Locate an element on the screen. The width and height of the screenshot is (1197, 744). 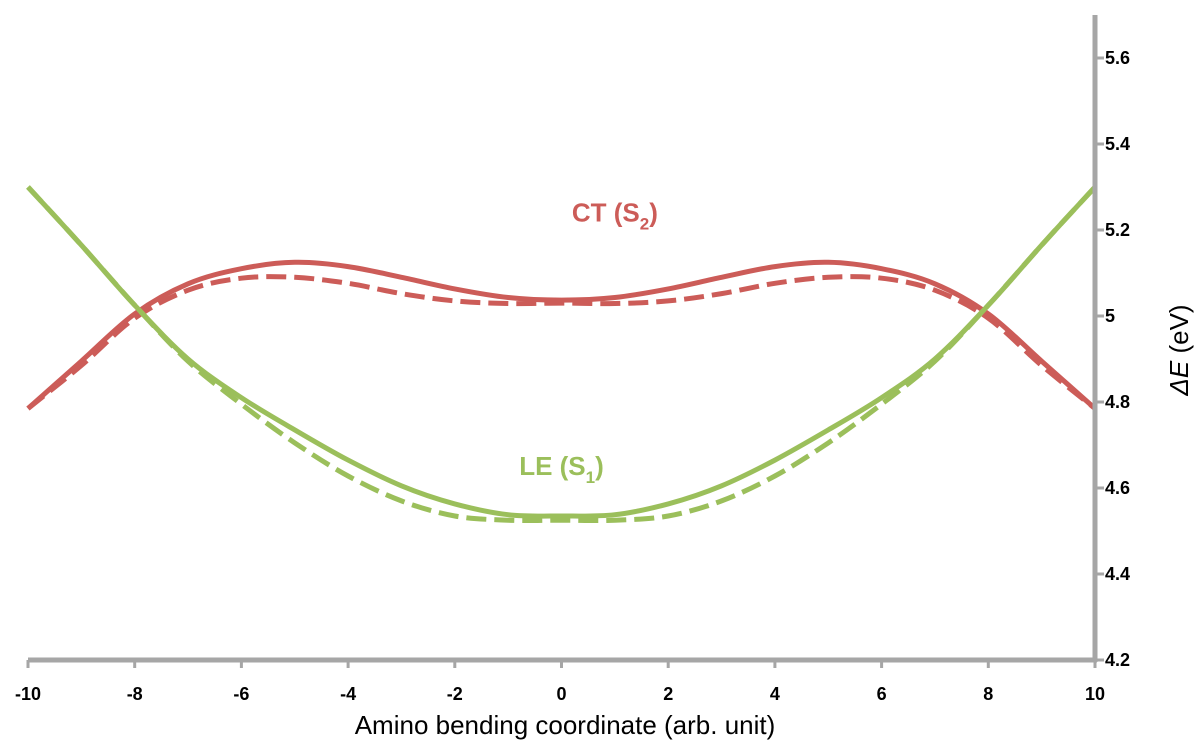
y-tick-label: 5.4 is located at coordinates (1117, 144).